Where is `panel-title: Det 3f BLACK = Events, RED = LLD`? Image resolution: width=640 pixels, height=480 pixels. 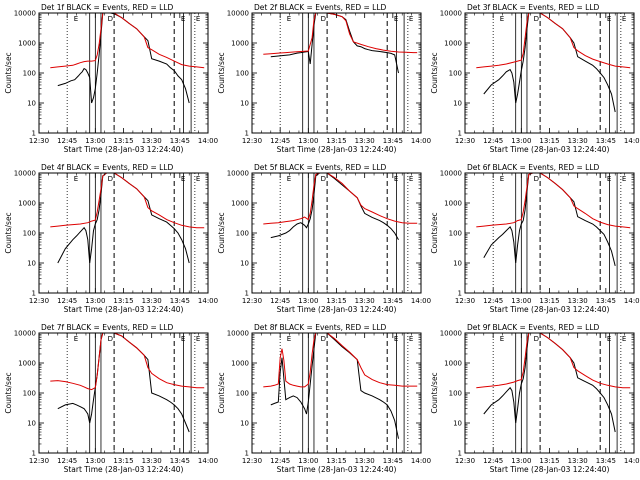
panel-title: Det 3f BLACK = Events, RED = LLD is located at coordinates (533, 7).